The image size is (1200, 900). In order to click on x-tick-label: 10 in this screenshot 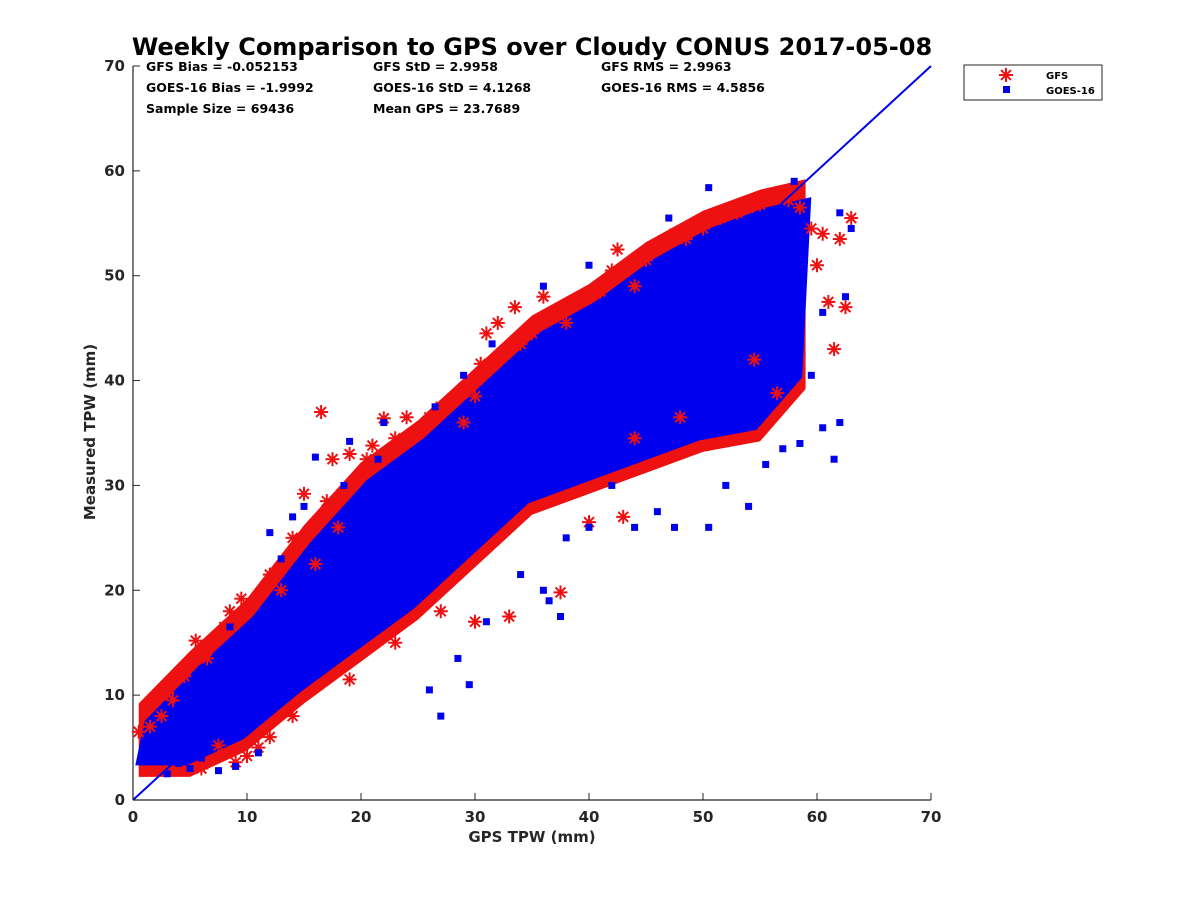, I will do `click(247, 817)`.